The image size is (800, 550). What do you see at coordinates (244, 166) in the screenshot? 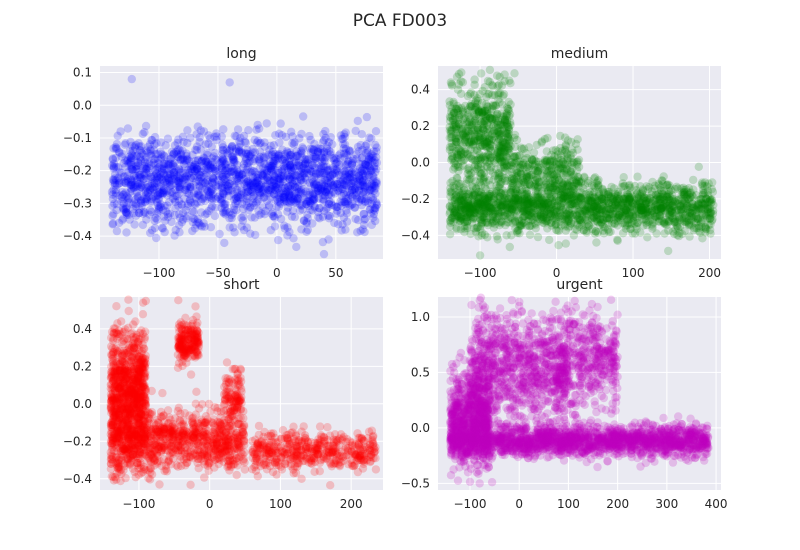
I see `scatter-points` at bounding box center [244, 166].